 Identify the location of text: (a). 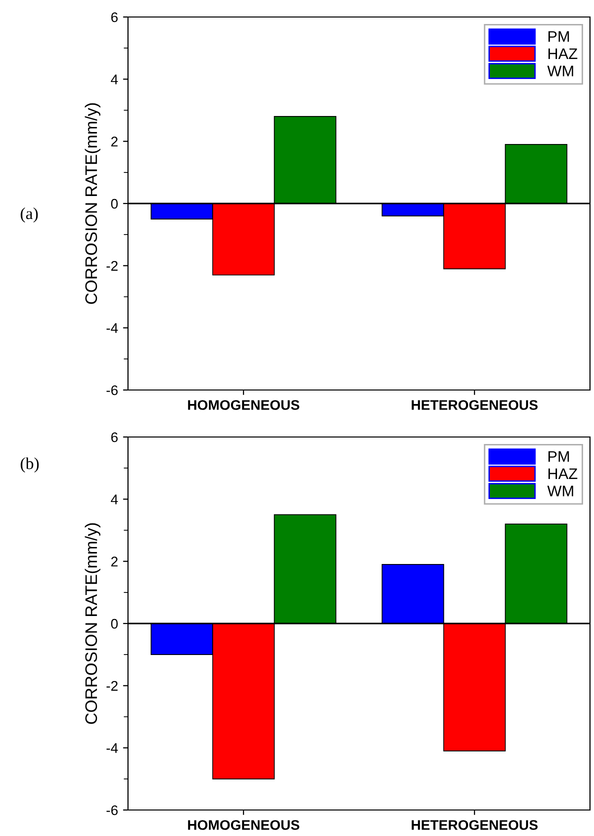
(29, 215).